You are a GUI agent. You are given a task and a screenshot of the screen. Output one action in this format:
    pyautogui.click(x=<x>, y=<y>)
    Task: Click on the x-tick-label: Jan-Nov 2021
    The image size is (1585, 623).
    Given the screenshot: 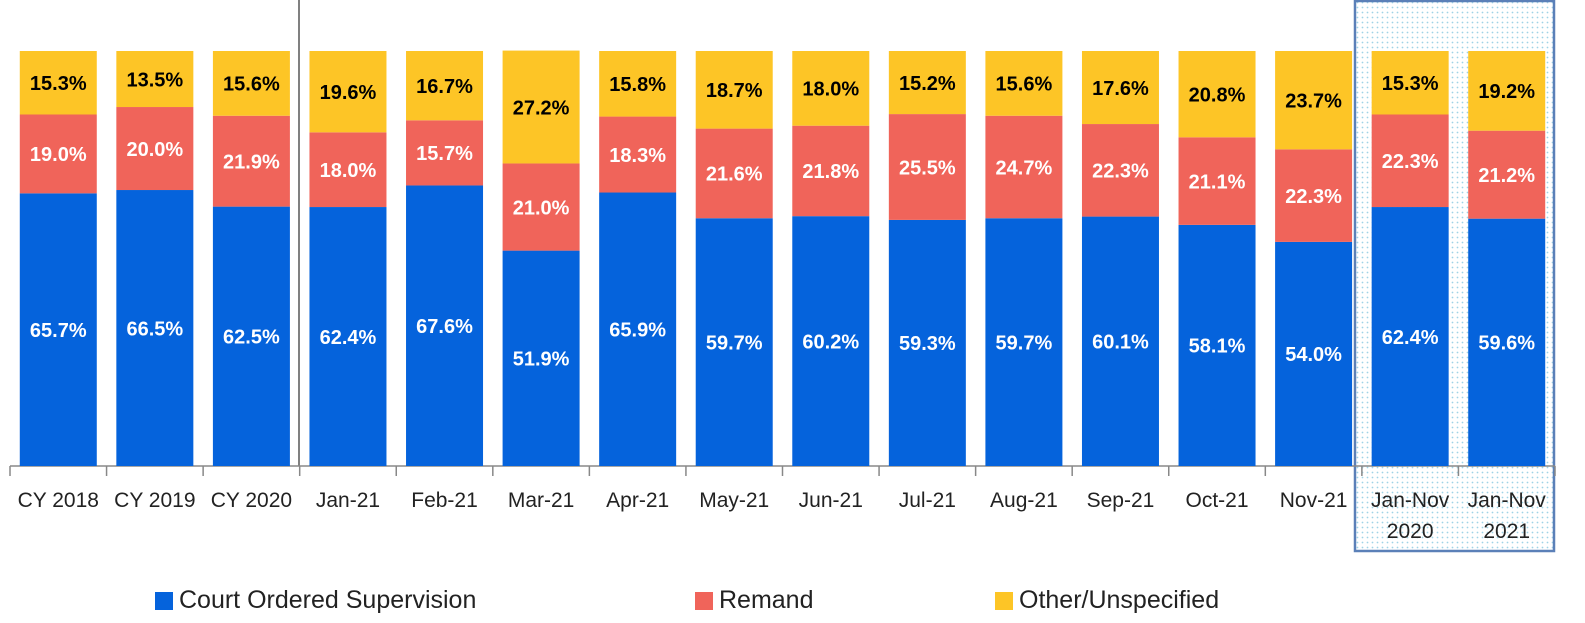 What is the action you would take?
    pyautogui.click(x=1506, y=516)
    